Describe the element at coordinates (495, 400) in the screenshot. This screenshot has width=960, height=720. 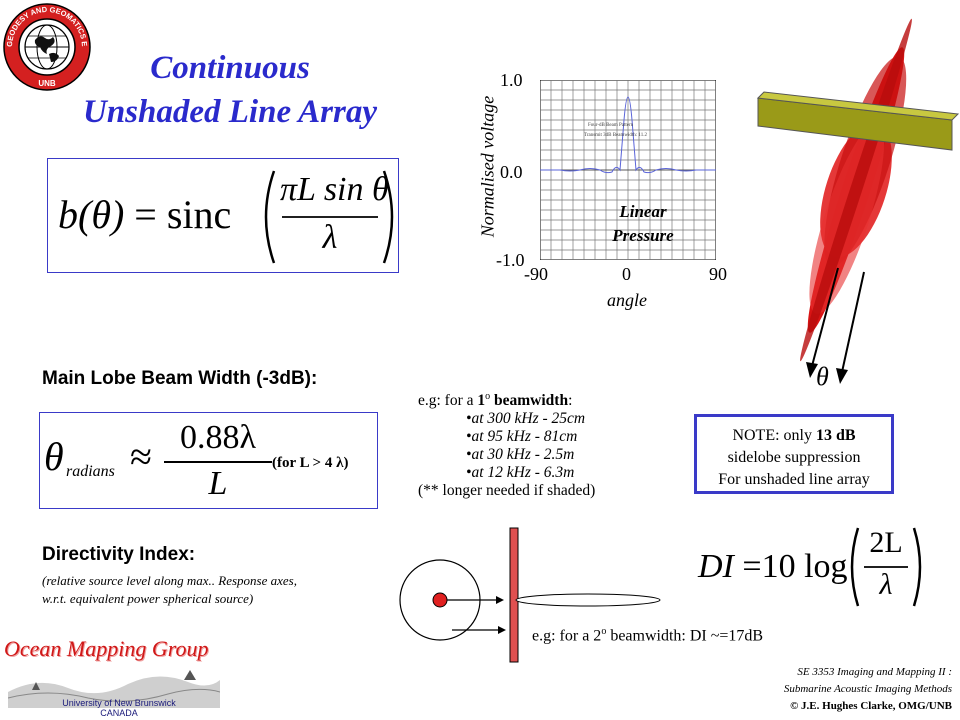
I see `examples-intro: e.g: for a 1o beamwidth:` at that location.